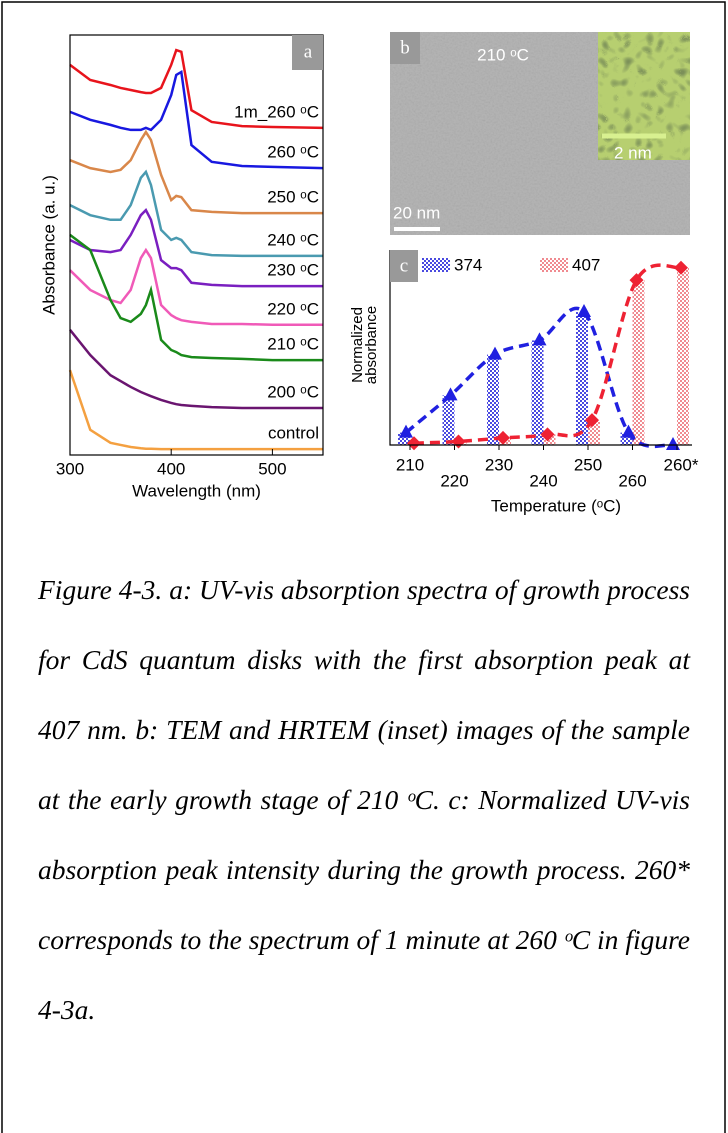  I want to click on series-label: 240 ᵒC, so click(293, 239).